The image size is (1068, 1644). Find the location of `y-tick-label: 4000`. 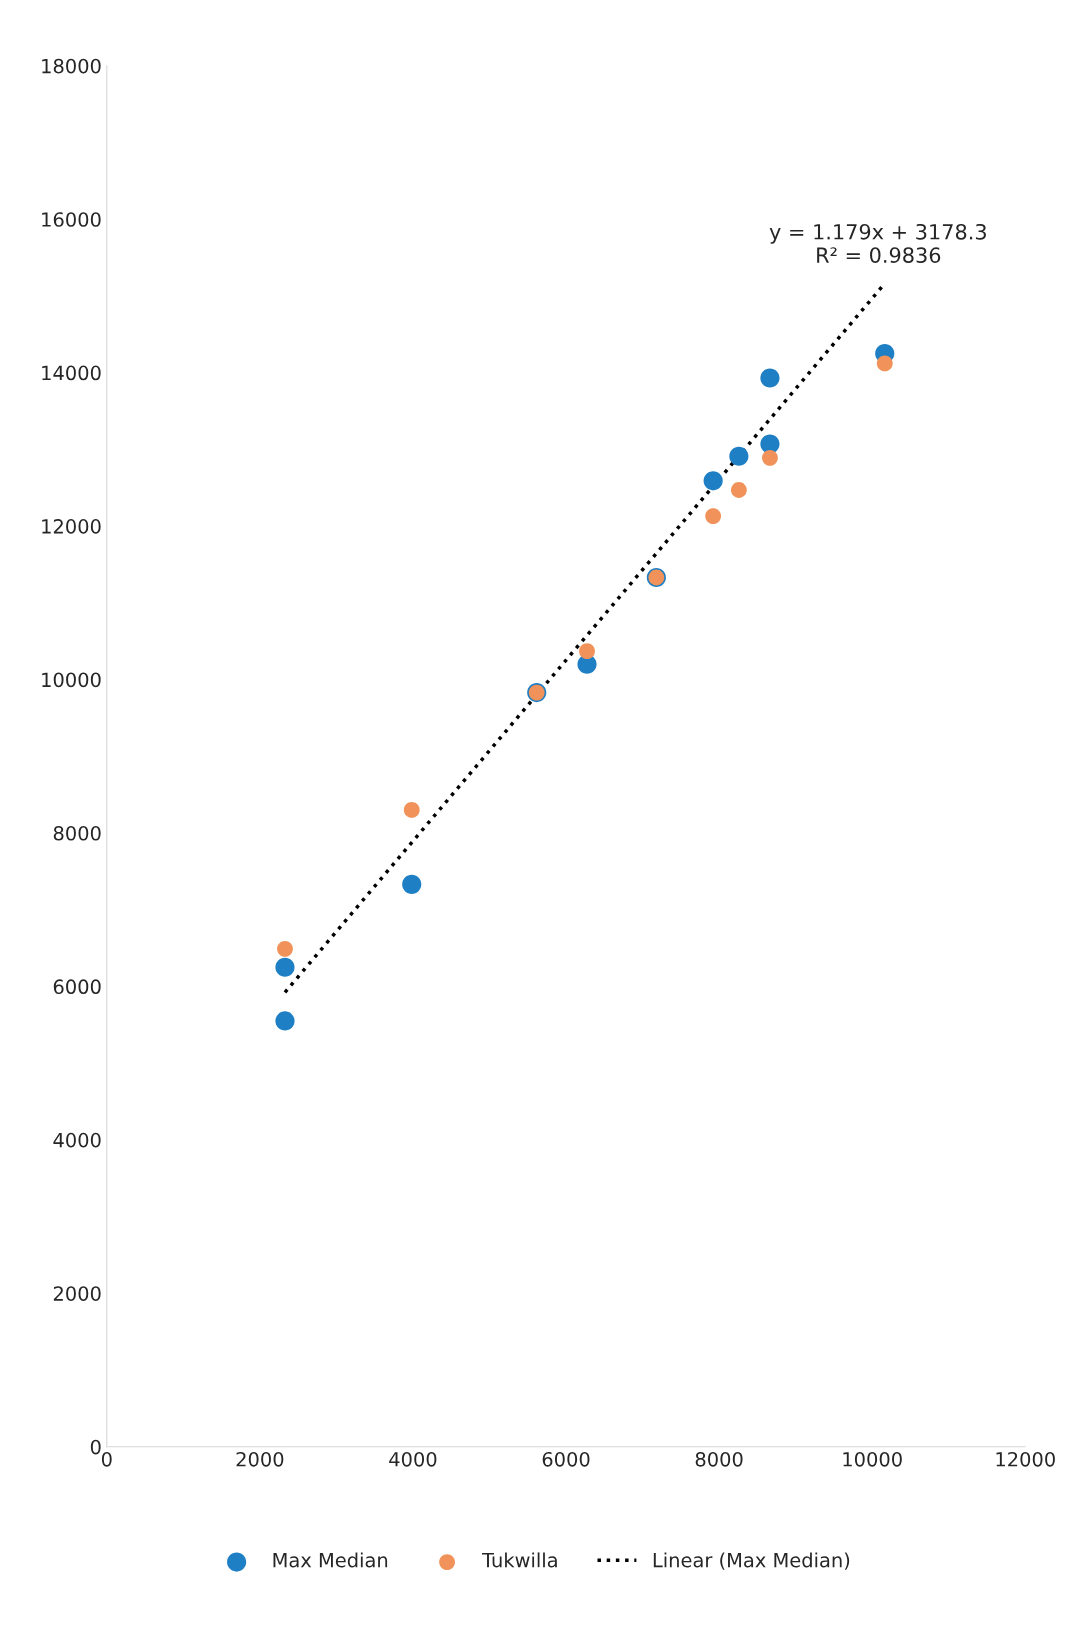

y-tick-label: 4000 is located at coordinates (77, 1140).